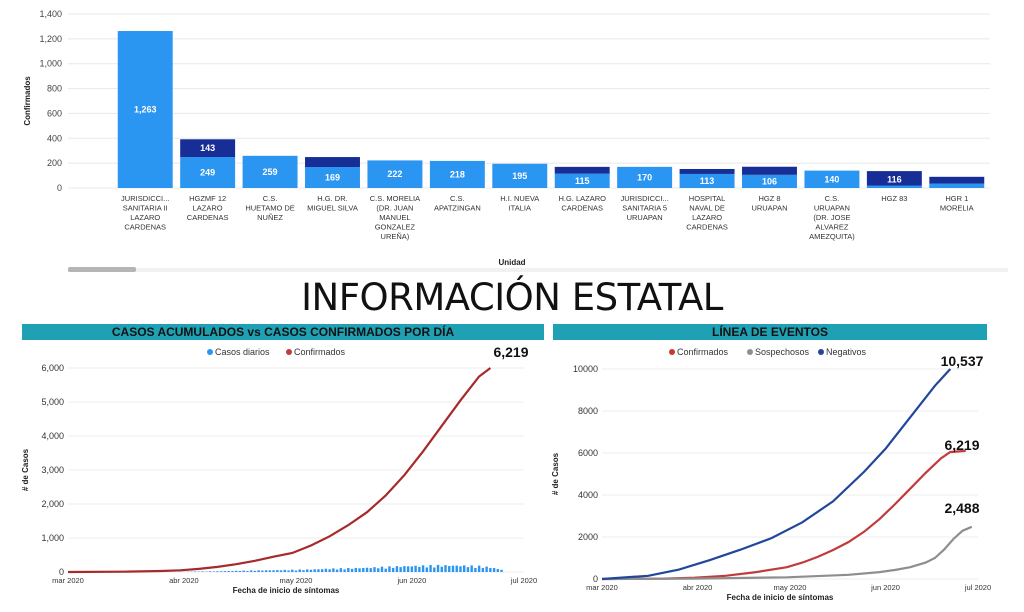 The image size is (1024, 612). Describe the element at coordinates (395, 236) in the screenshot. I see `x-category-label: UREÑA)` at that location.